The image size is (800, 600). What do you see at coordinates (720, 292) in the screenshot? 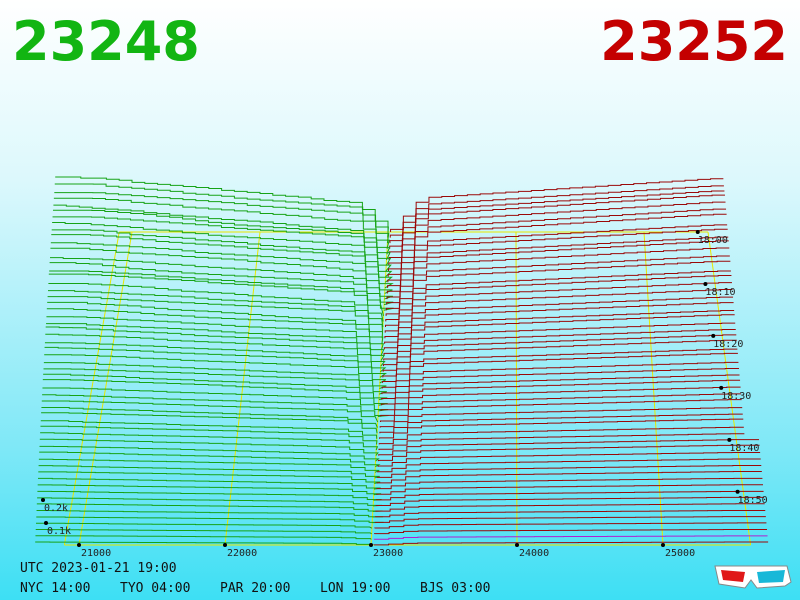
I see `time-label: 18:10` at bounding box center [720, 292].